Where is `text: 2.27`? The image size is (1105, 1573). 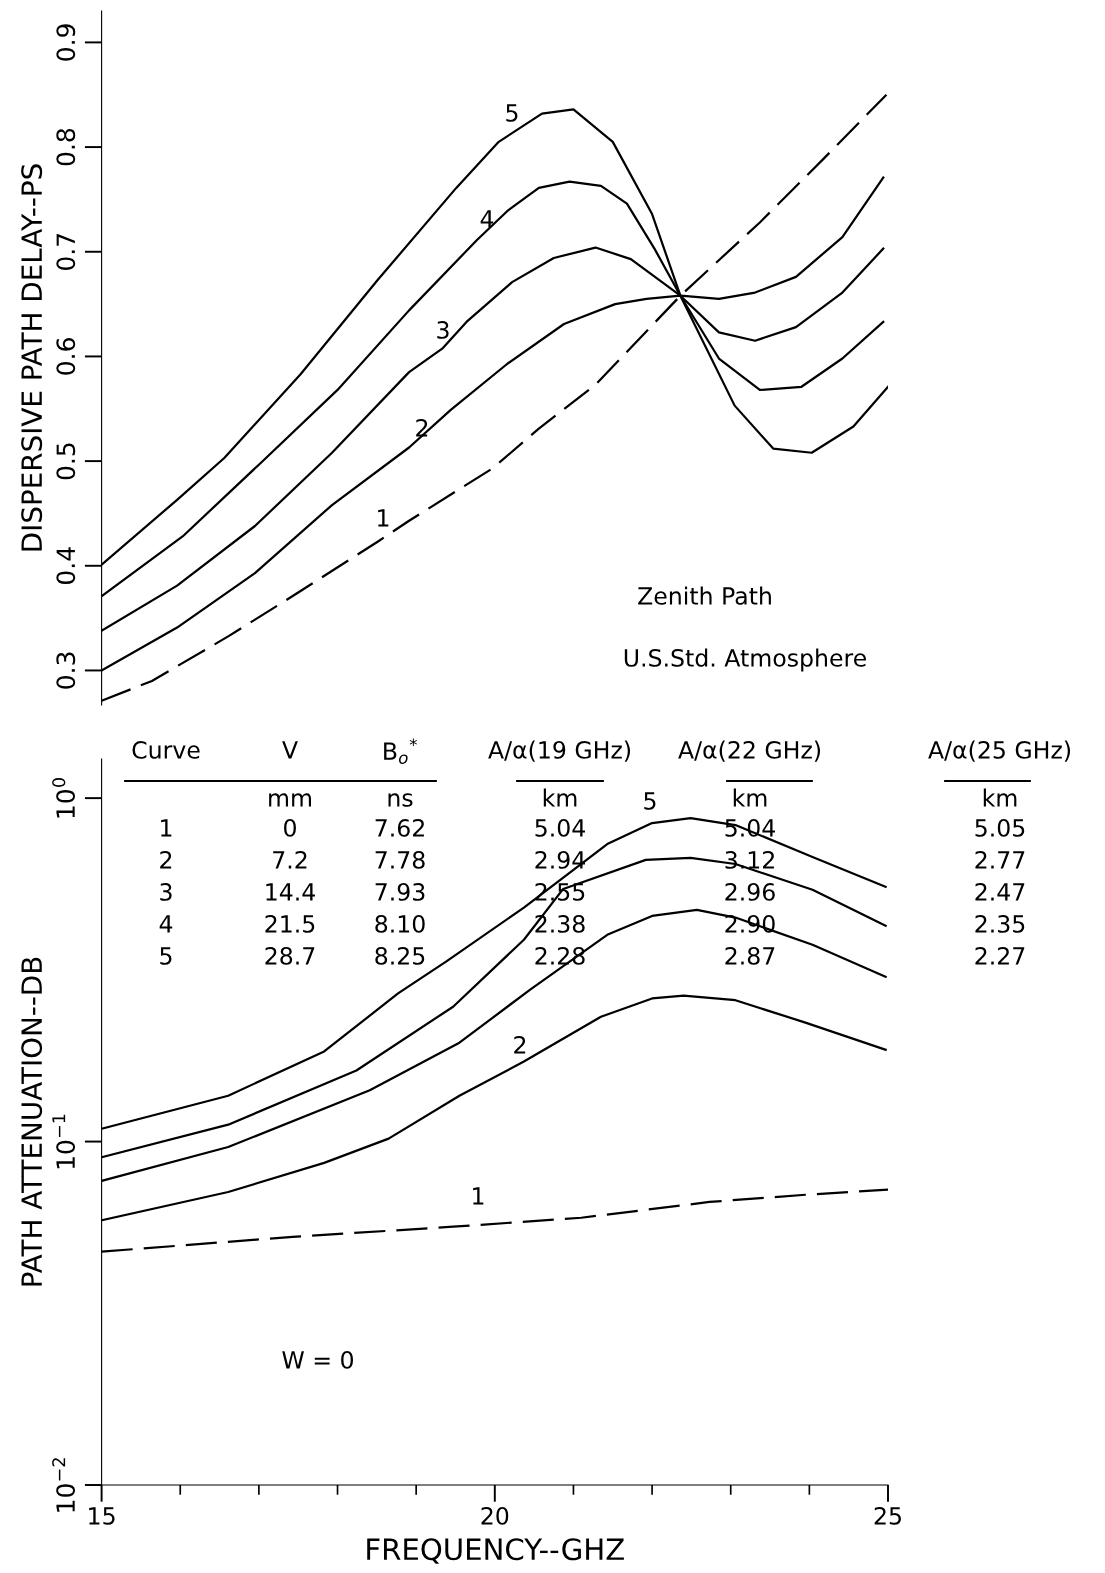
text: 2.27 is located at coordinates (1000, 955).